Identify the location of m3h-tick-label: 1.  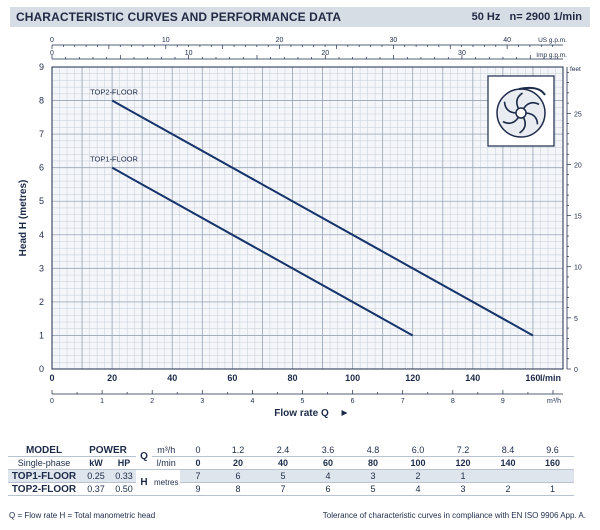
(102, 401).